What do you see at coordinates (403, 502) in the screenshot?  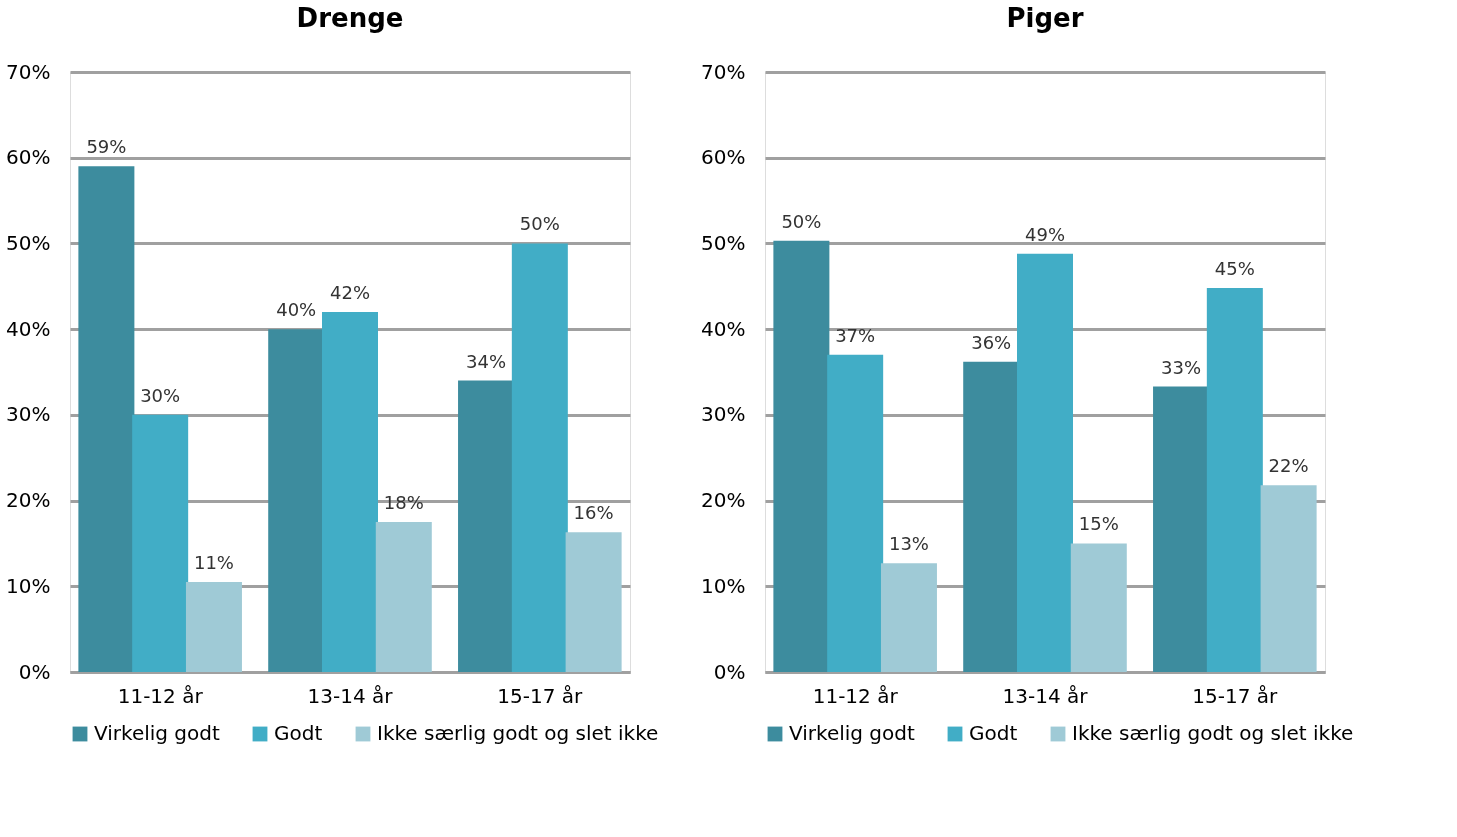 I see `data-label: 18%` at bounding box center [403, 502].